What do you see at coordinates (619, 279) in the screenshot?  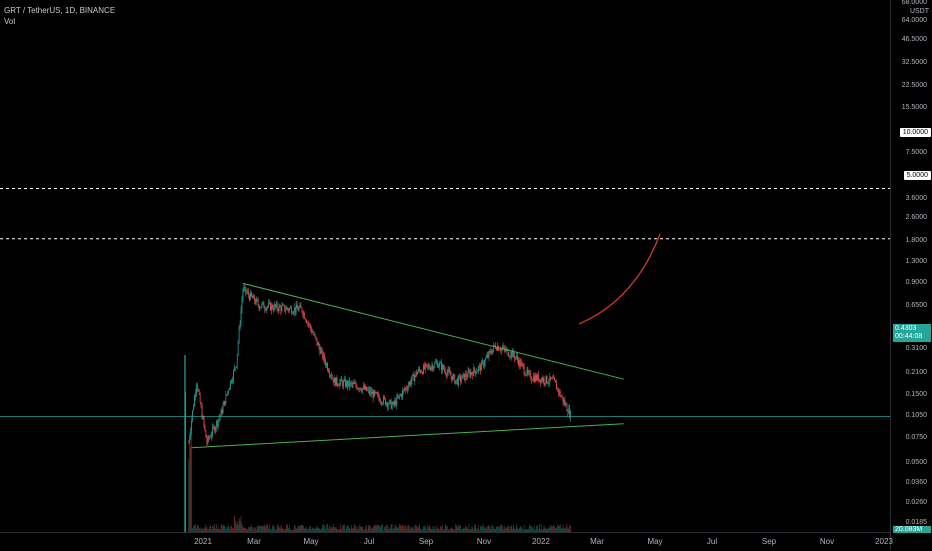 I see `projection-curve` at bounding box center [619, 279].